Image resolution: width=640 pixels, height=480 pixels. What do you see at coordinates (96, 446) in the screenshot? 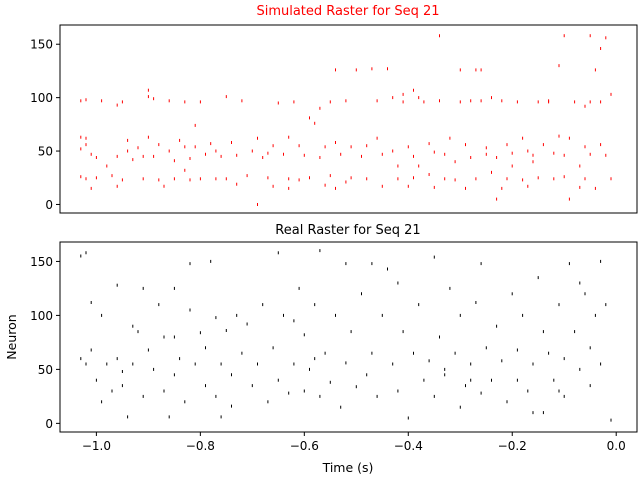
I see `x-tick-label: −1.0` at bounding box center [96, 446].